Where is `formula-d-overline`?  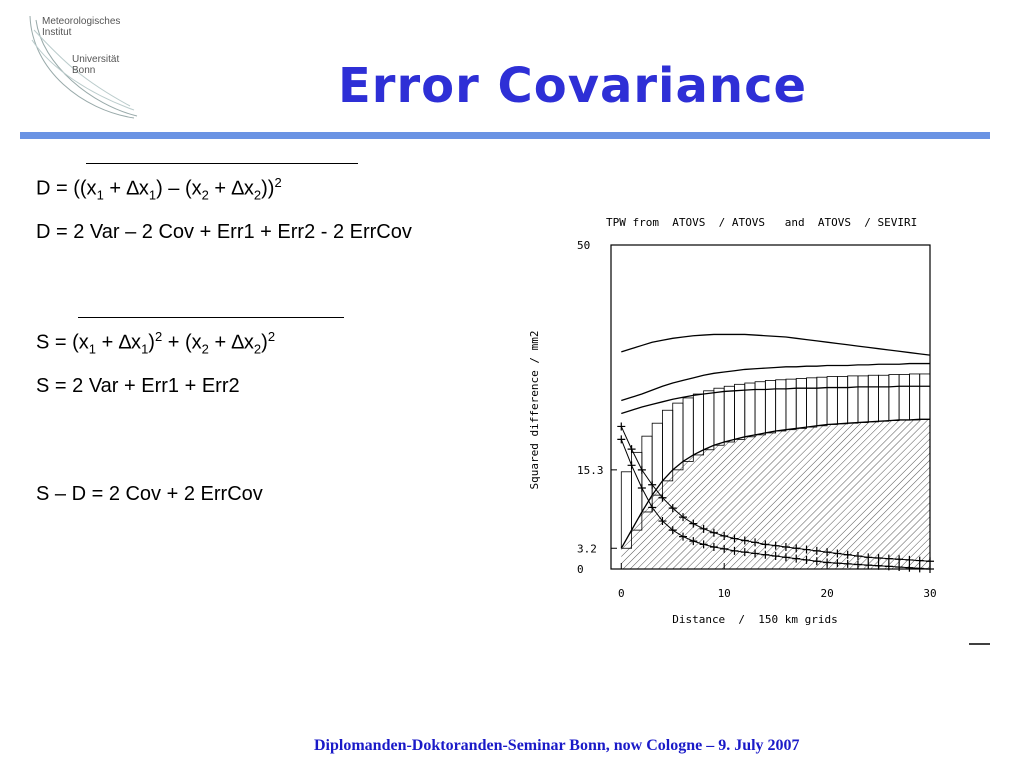 formula-d-overline is located at coordinates (222, 163).